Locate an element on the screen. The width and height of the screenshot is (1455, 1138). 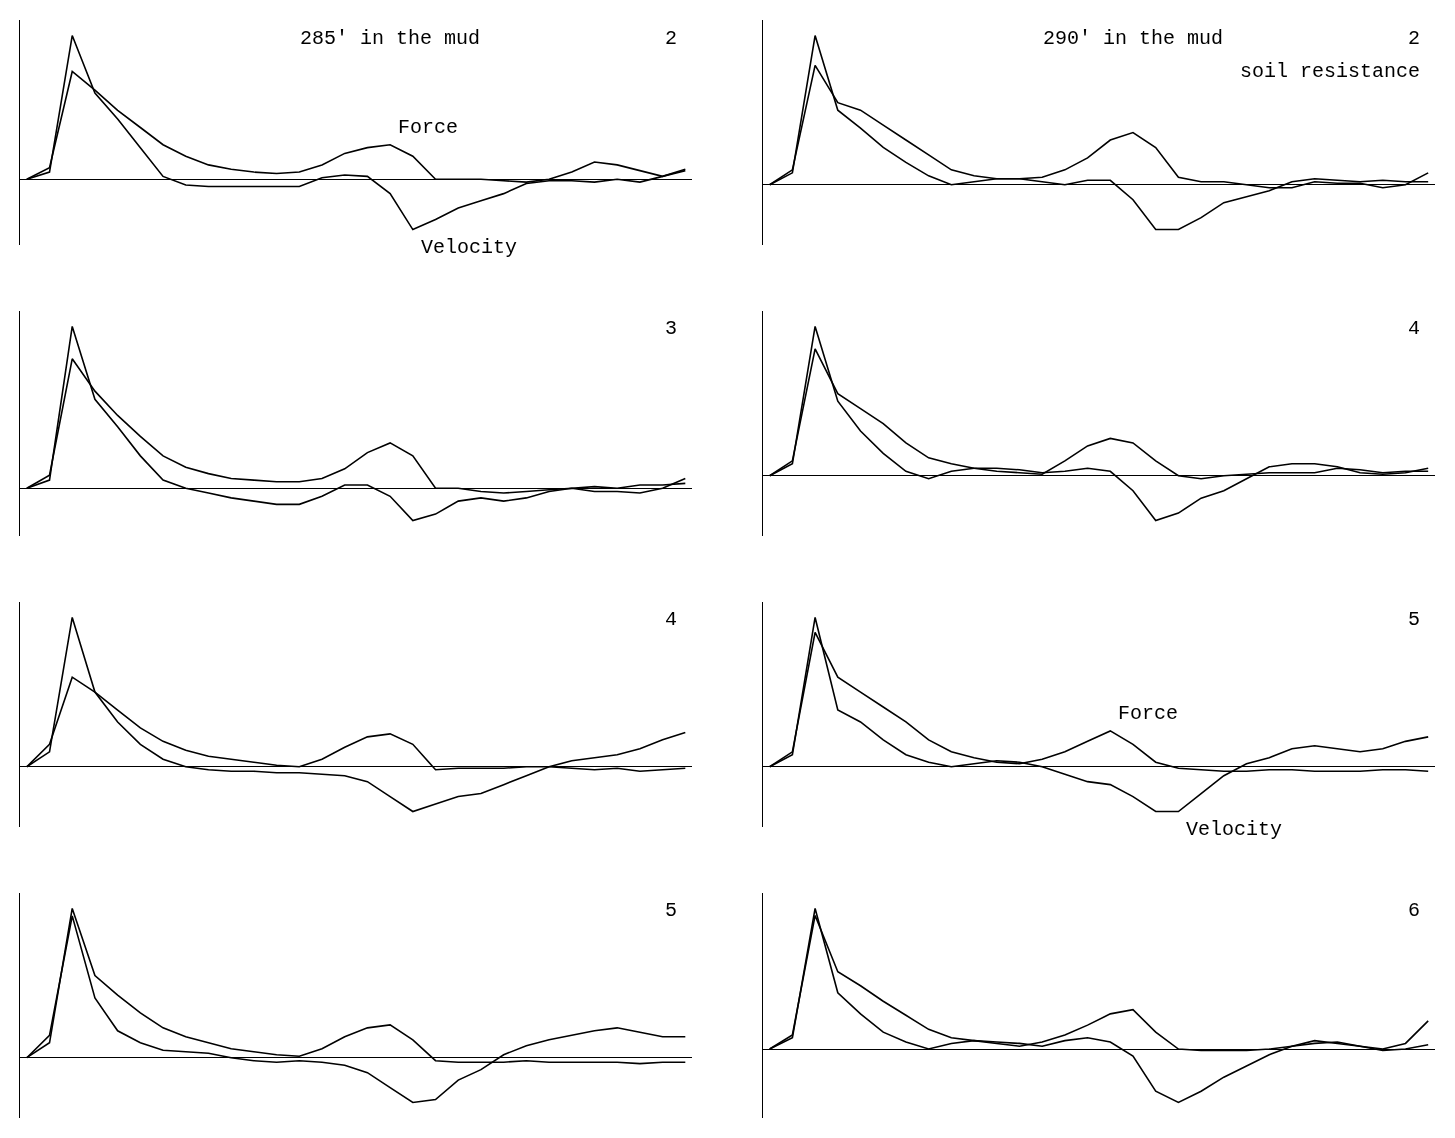
chart-title: 290' in the mud is located at coordinates (1133, 38).